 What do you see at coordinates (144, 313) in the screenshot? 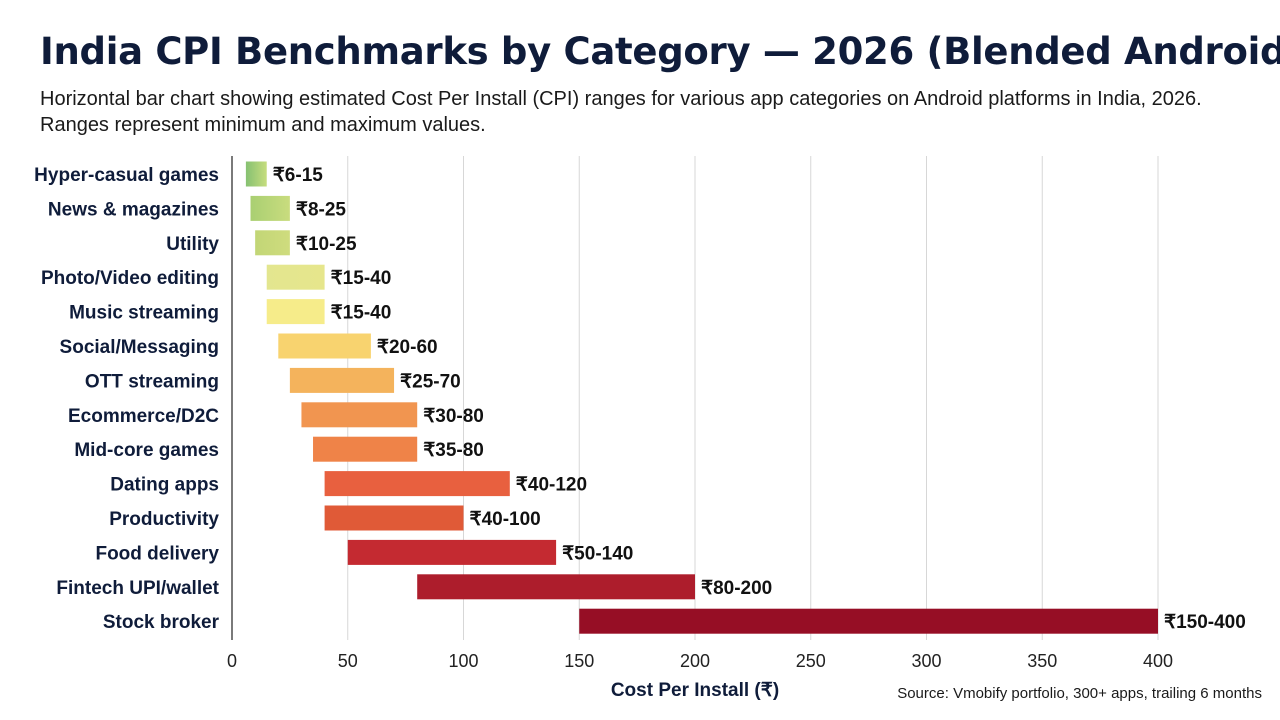
I see `category-label: Music streaming` at bounding box center [144, 313].